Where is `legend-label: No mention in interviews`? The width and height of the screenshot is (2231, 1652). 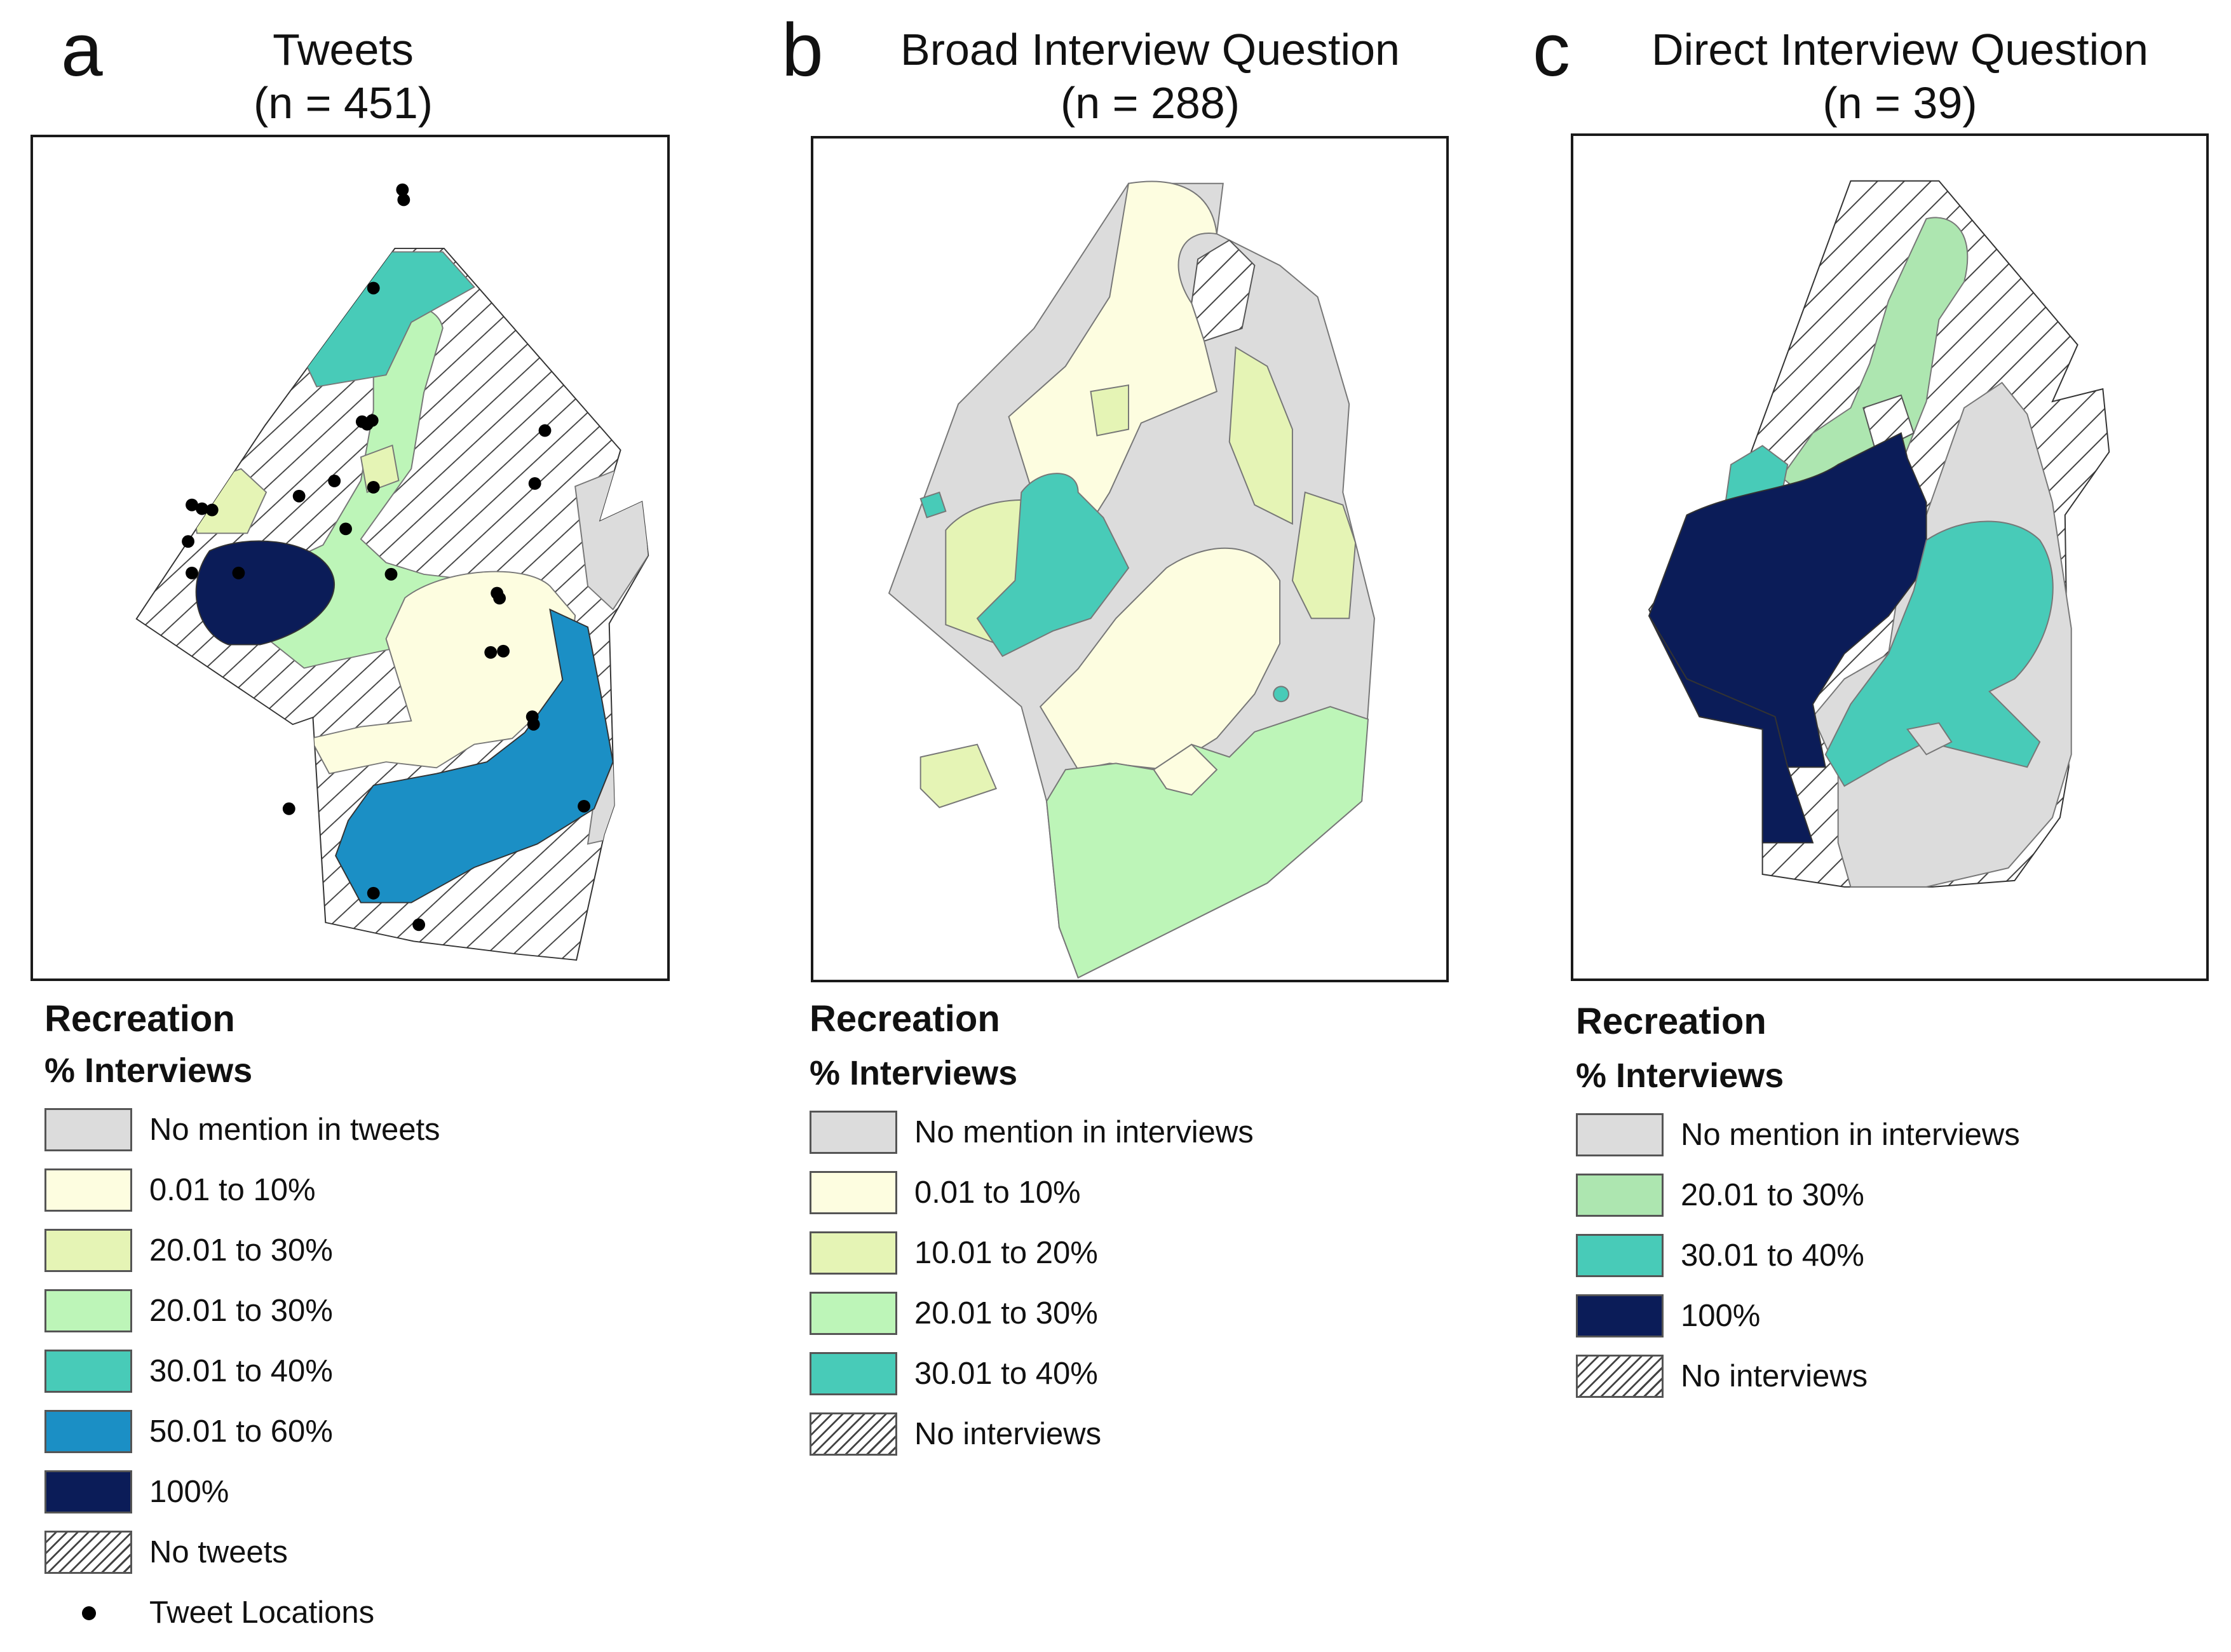 legend-label: No mention in interviews is located at coordinates (1850, 1135).